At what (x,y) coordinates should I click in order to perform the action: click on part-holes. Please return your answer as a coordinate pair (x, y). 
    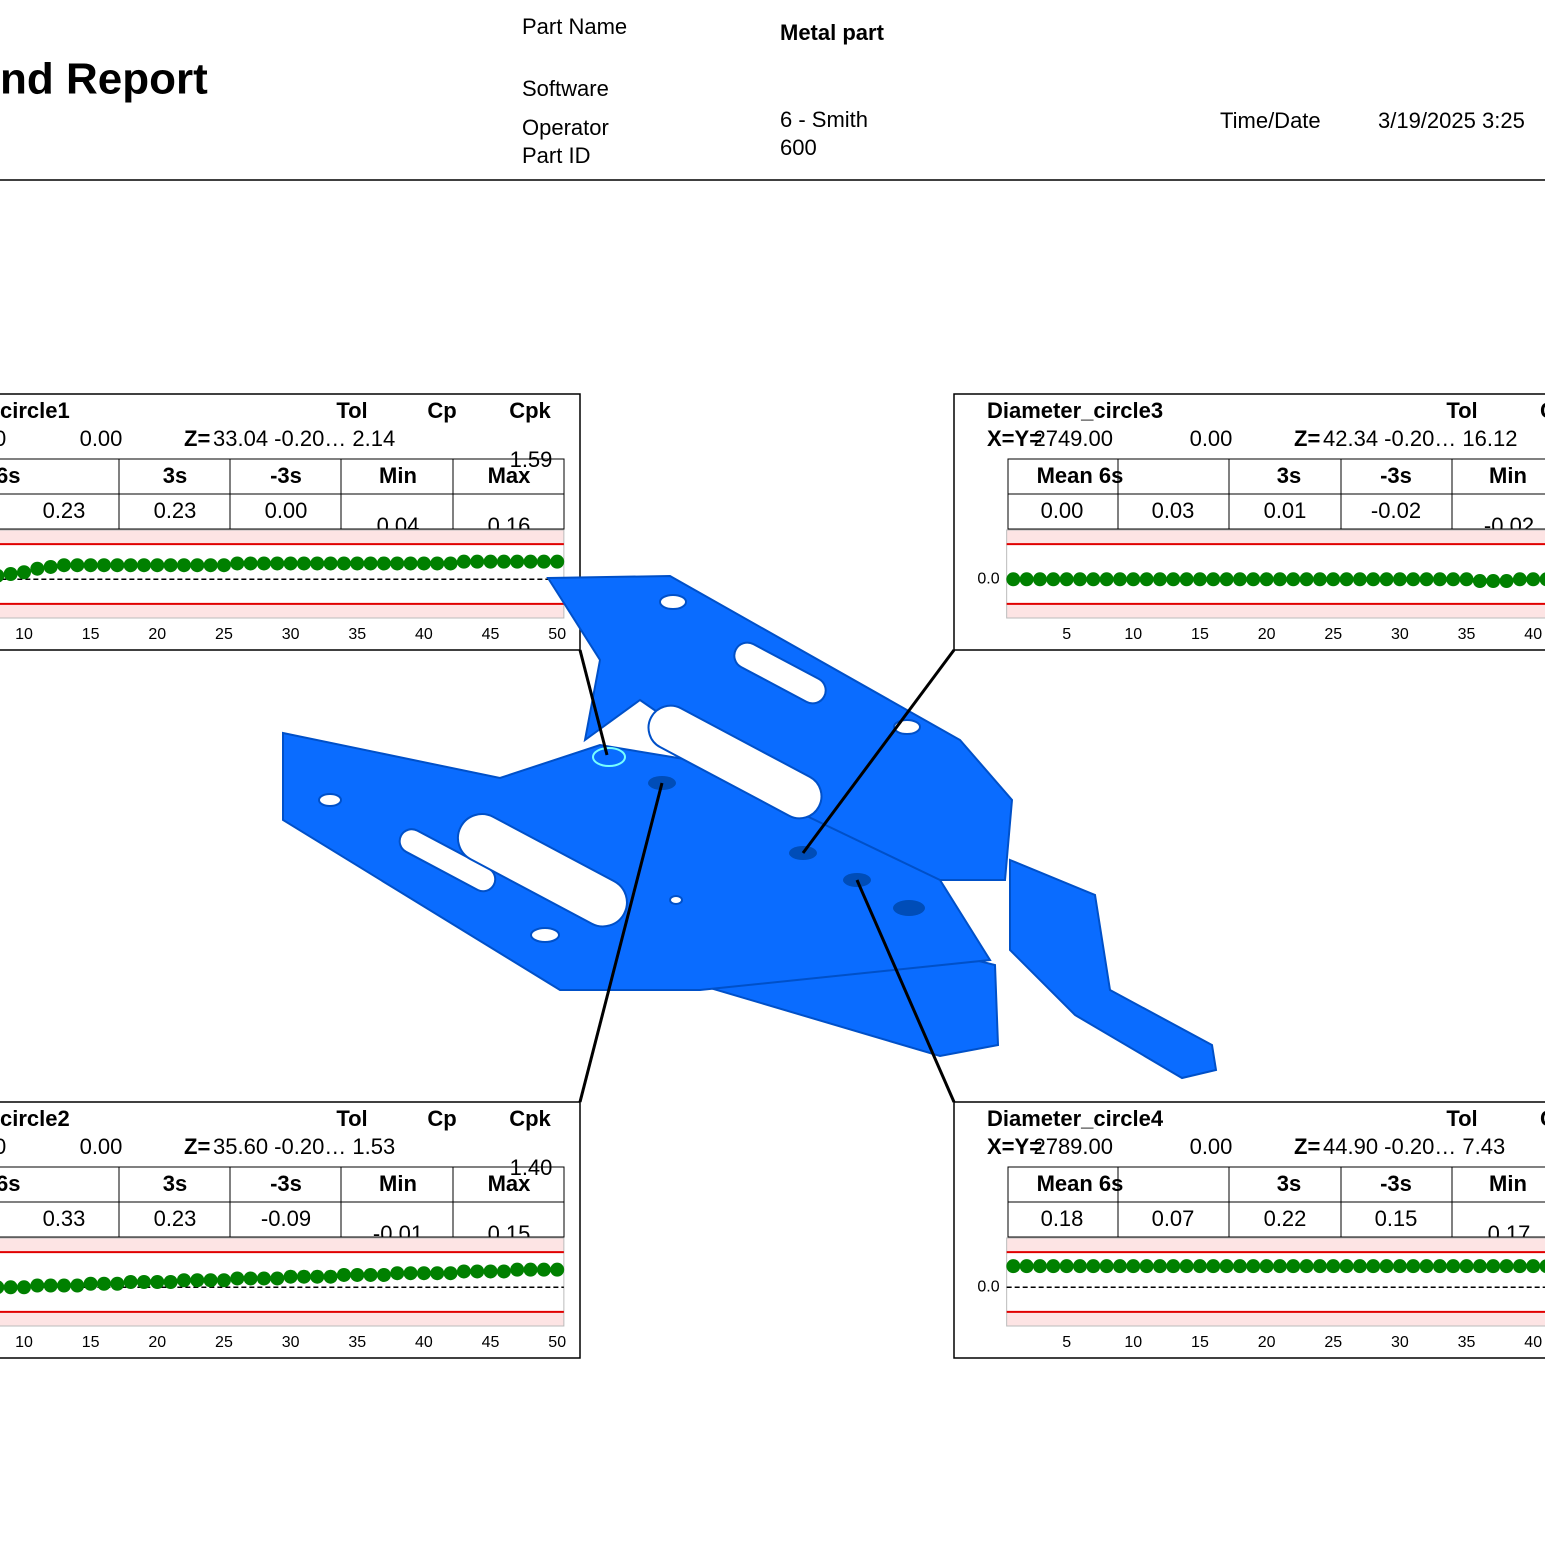
    Looking at the image, I should click on (619, 768).